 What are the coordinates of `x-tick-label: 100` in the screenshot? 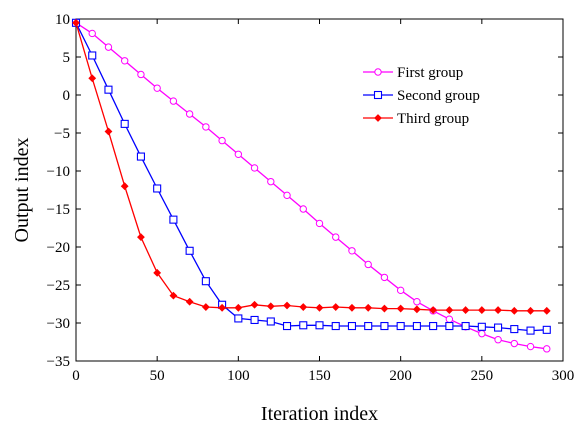 It's located at (238, 376).